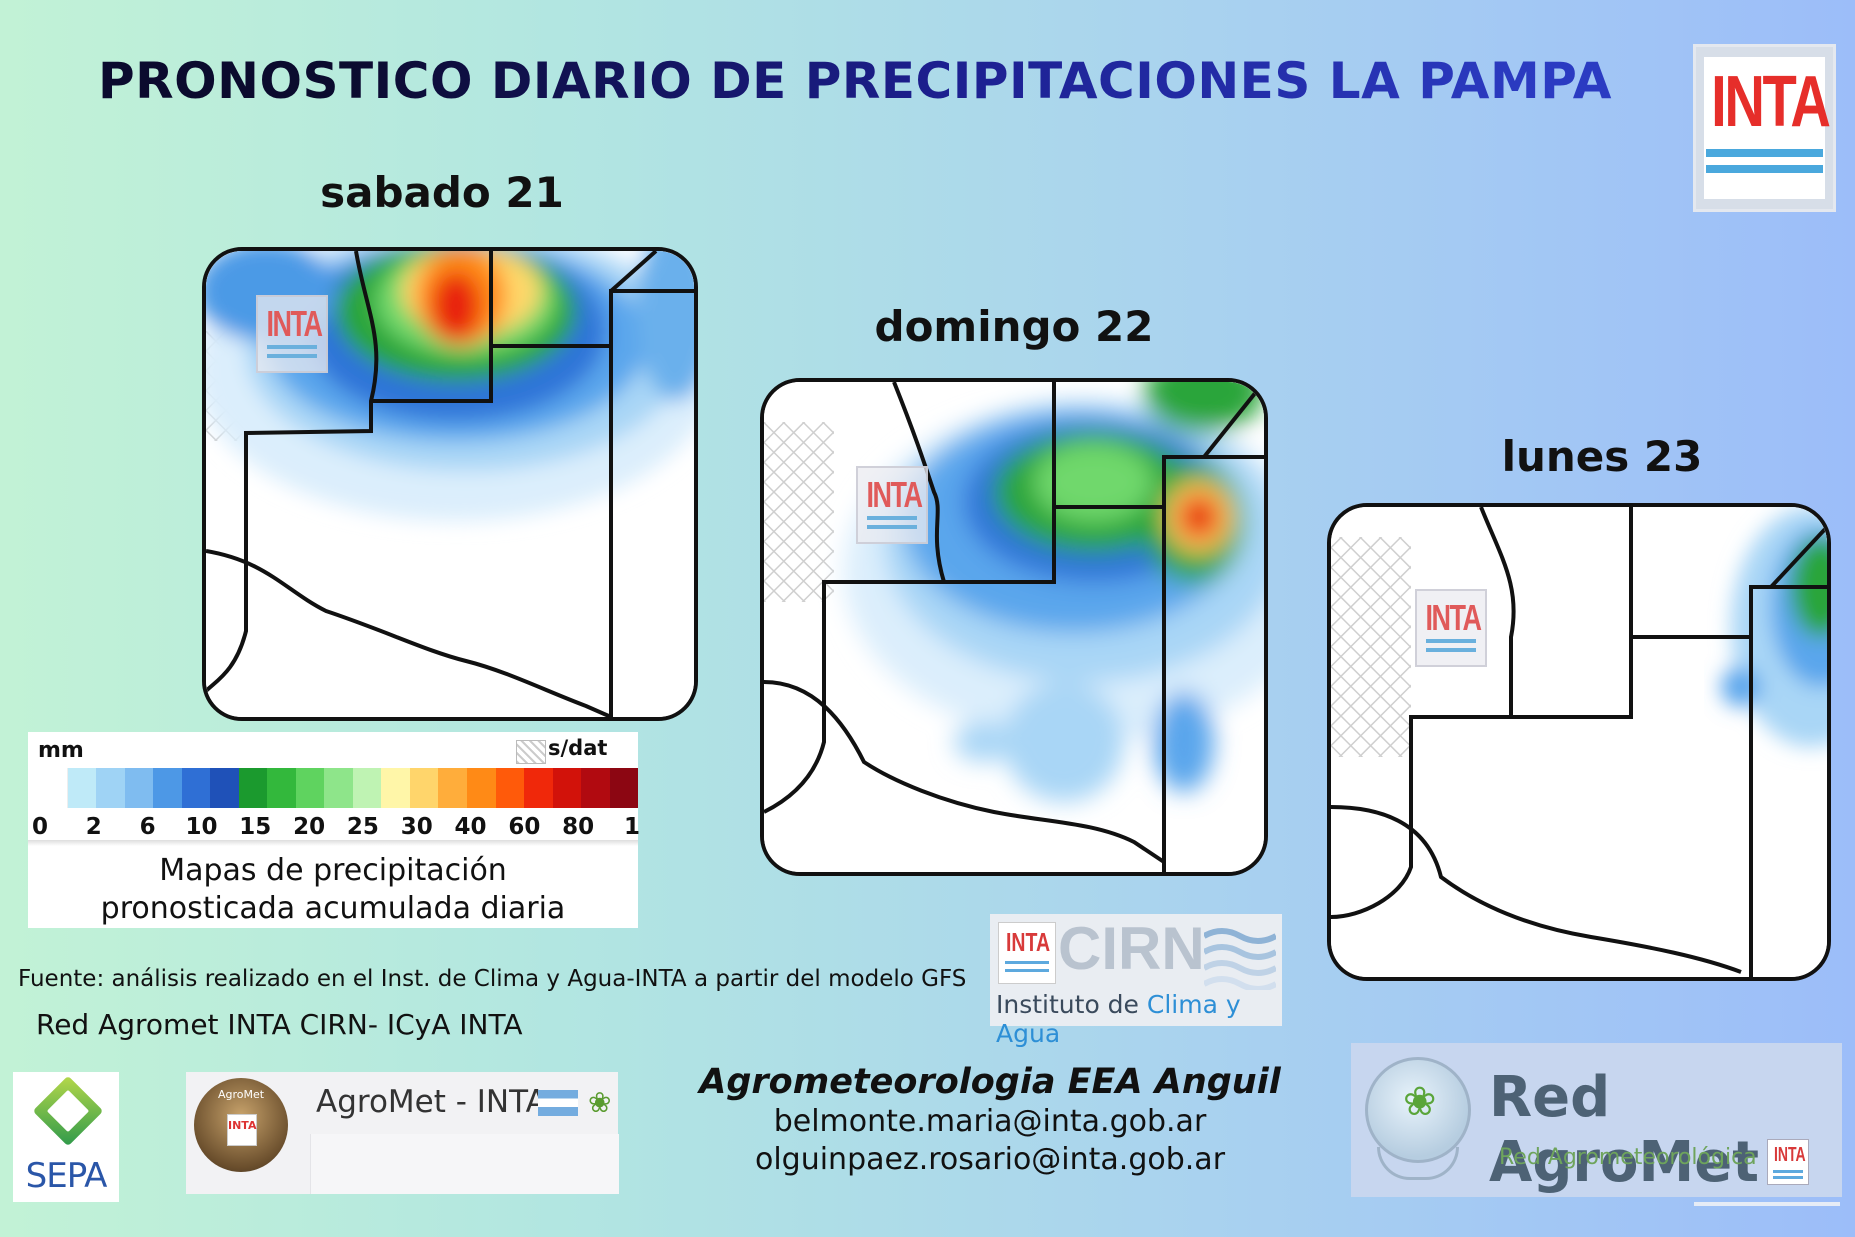 The height and width of the screenshot is (1237, 1855). Describe the element at coordinates (402, 1133) in the screenshot. I see `agromet-profile-card: AgroMet INTA AgroMet - INTA ❀` at that location.